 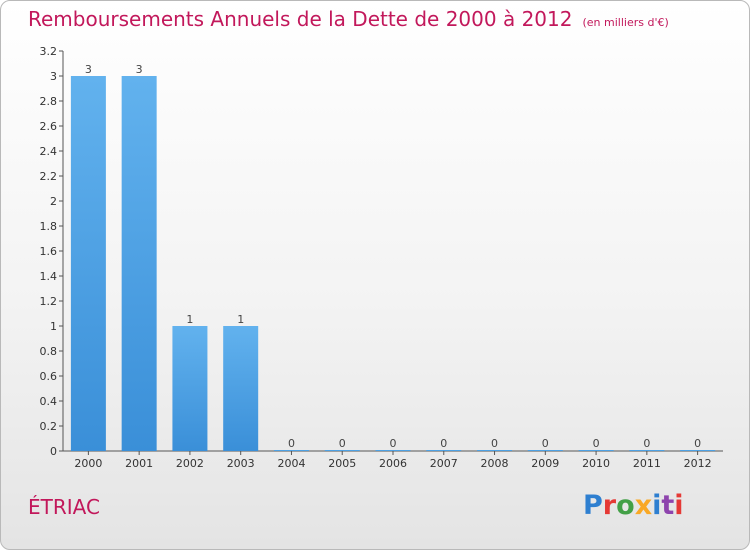 What do you see at coordinates (49, 376) in the screenshot?
I see `y-tick-label: 0.6` at bounding box center [49, 376].